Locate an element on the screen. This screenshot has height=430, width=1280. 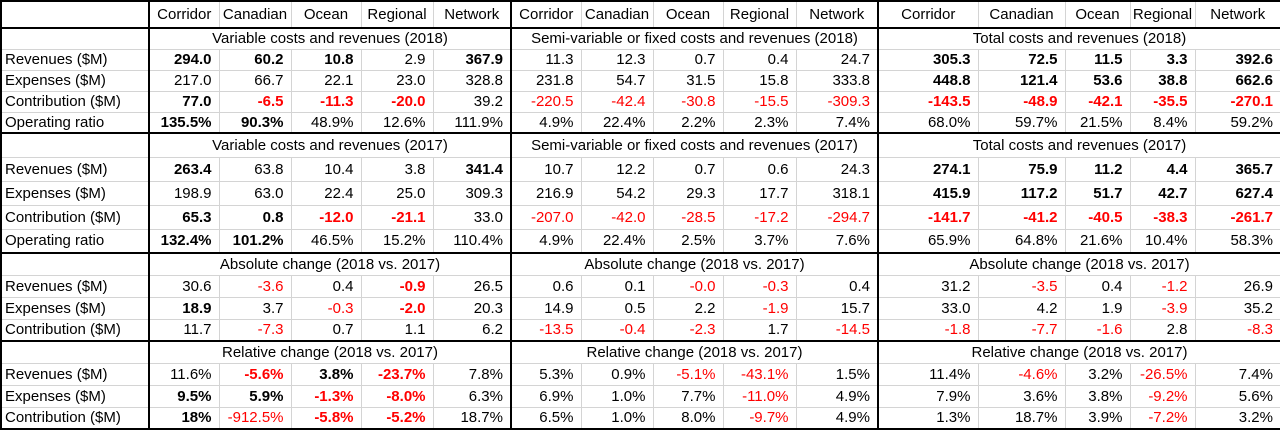
data-cell: -1.8 is located at coordinates (928, 330).